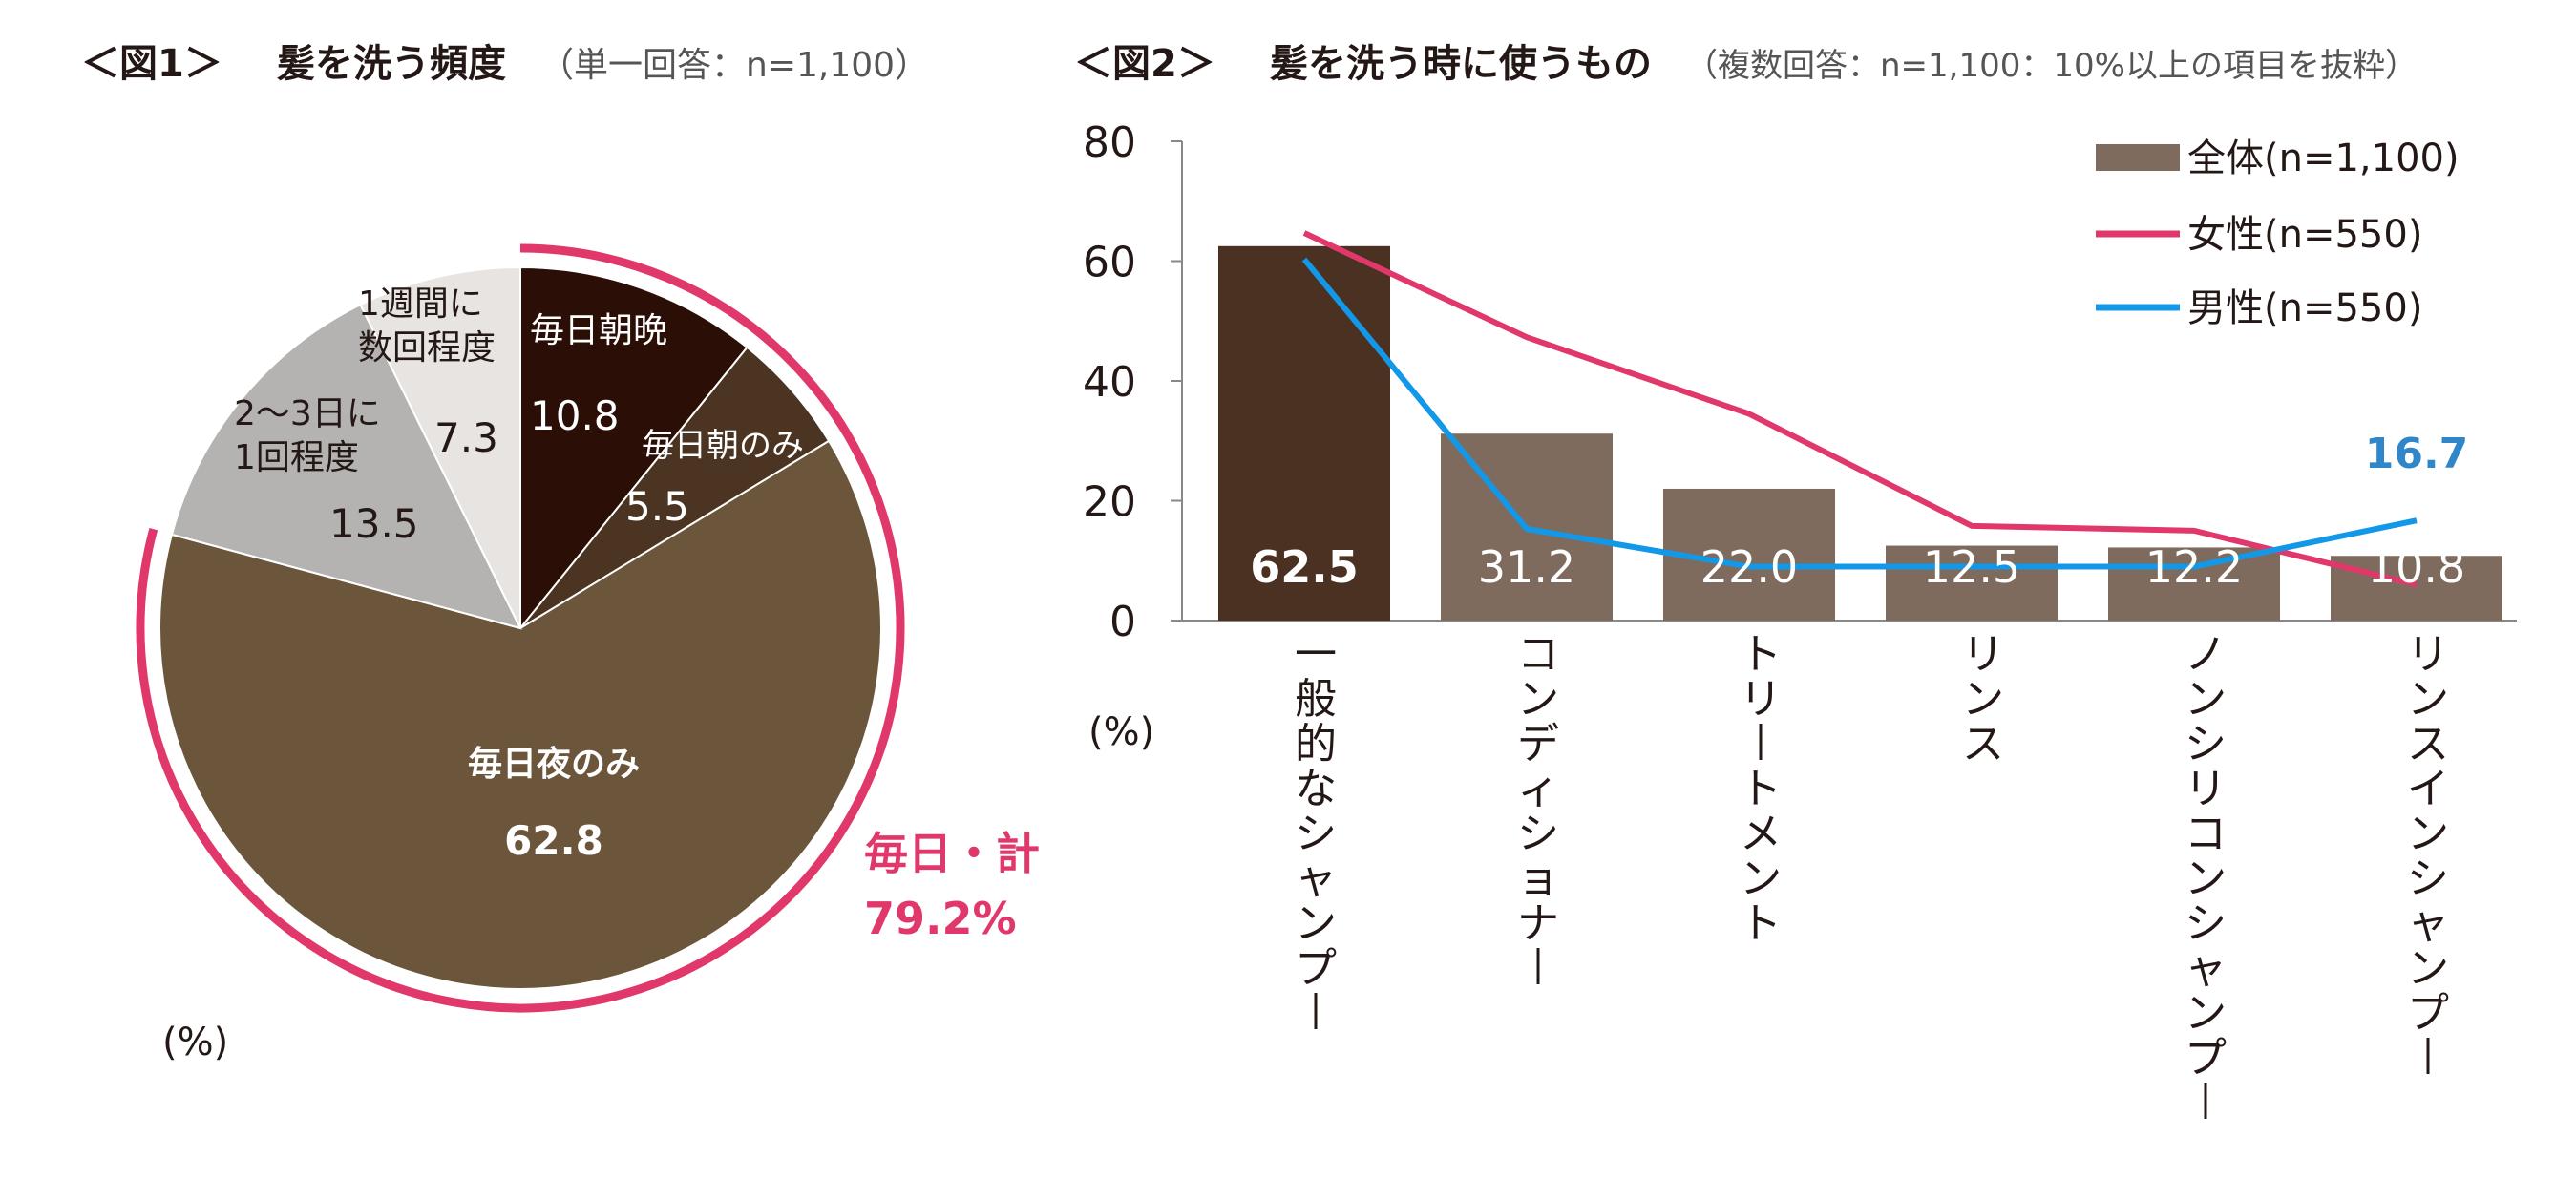 Image resolution: width=2576 pixels, height=1201 pixels. I want to click on pie-slice-label: 毎日夜のみ, so click(554, 764).